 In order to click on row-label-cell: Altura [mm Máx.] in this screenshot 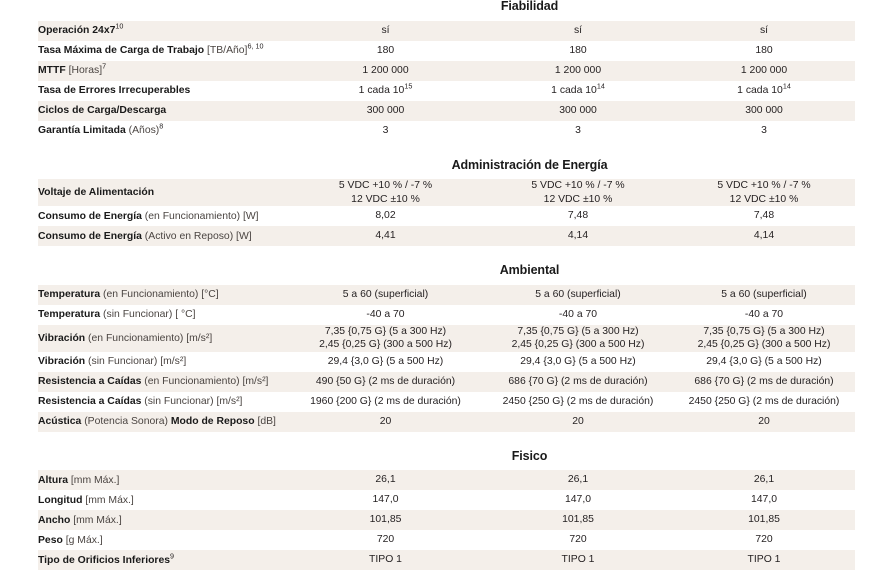, I will do `click(163, 480)`.